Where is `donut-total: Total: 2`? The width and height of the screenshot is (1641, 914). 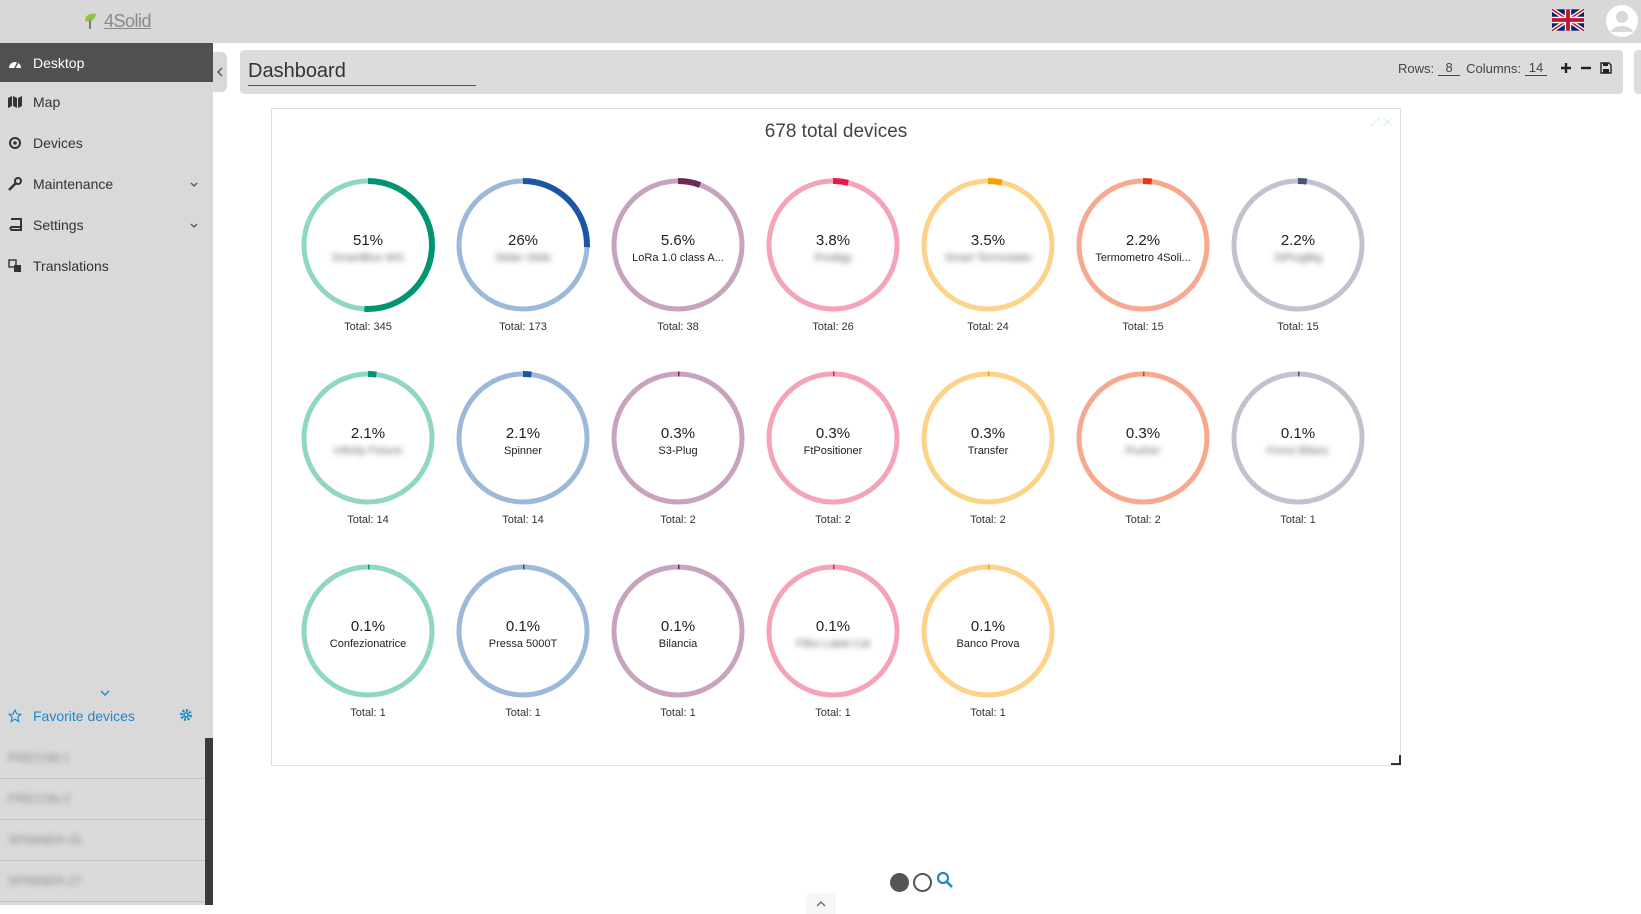
donut-total: Total: 2 is located at coordinates (833, 520).